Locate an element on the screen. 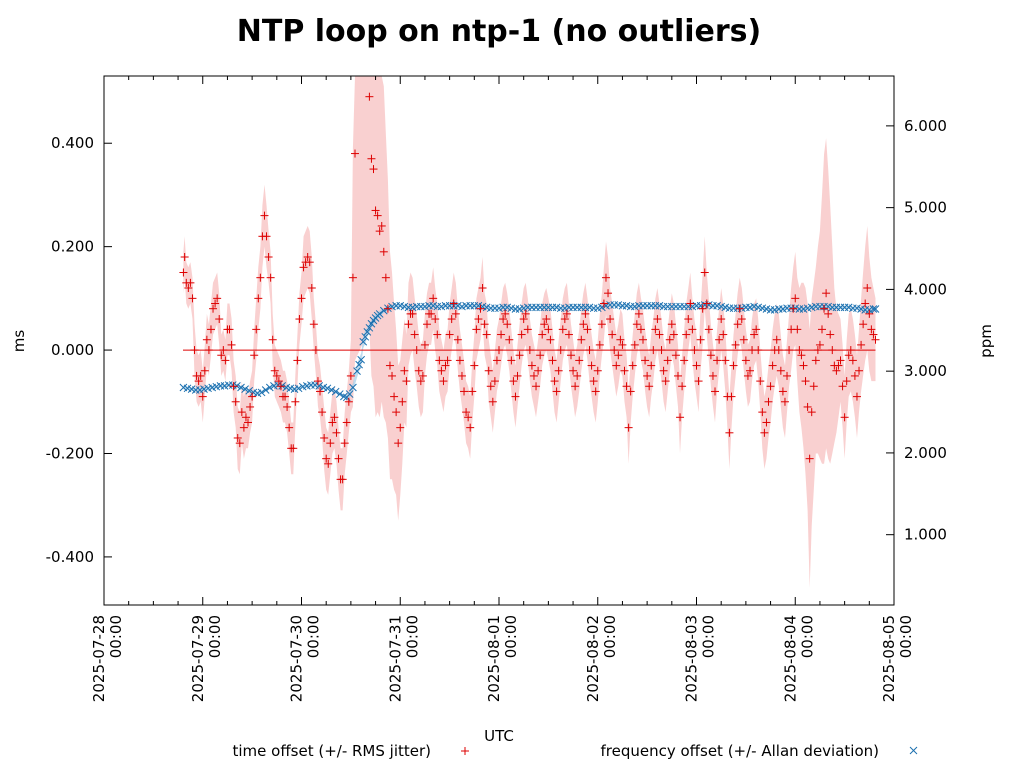 This screenshot has height=768, width=1024. legend-label-frequency-offset: frequency offset (+/- Allan deviation) is located at coordinates (740, 751).